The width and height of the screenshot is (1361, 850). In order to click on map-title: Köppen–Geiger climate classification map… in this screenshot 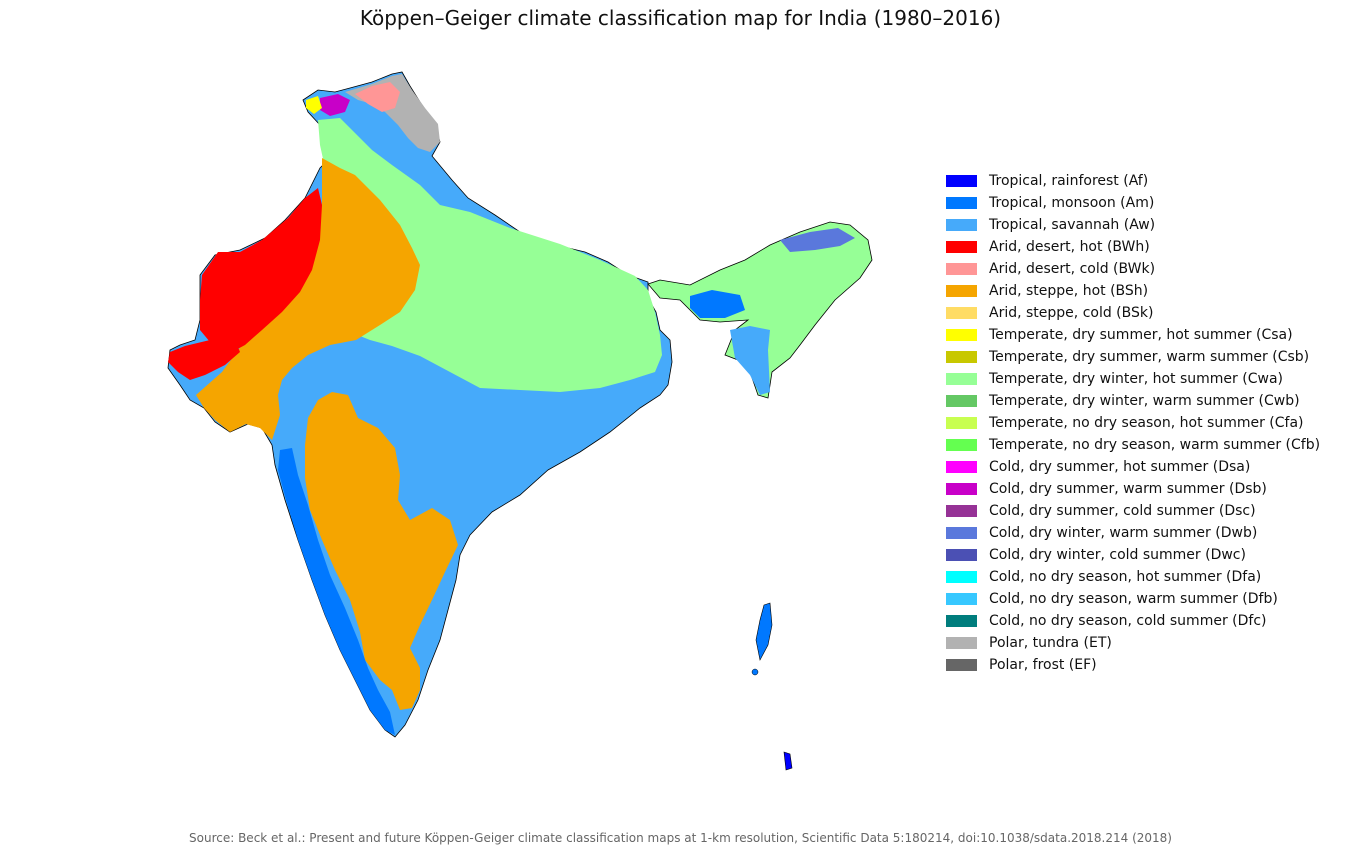, I will do `click(680, 18)`.